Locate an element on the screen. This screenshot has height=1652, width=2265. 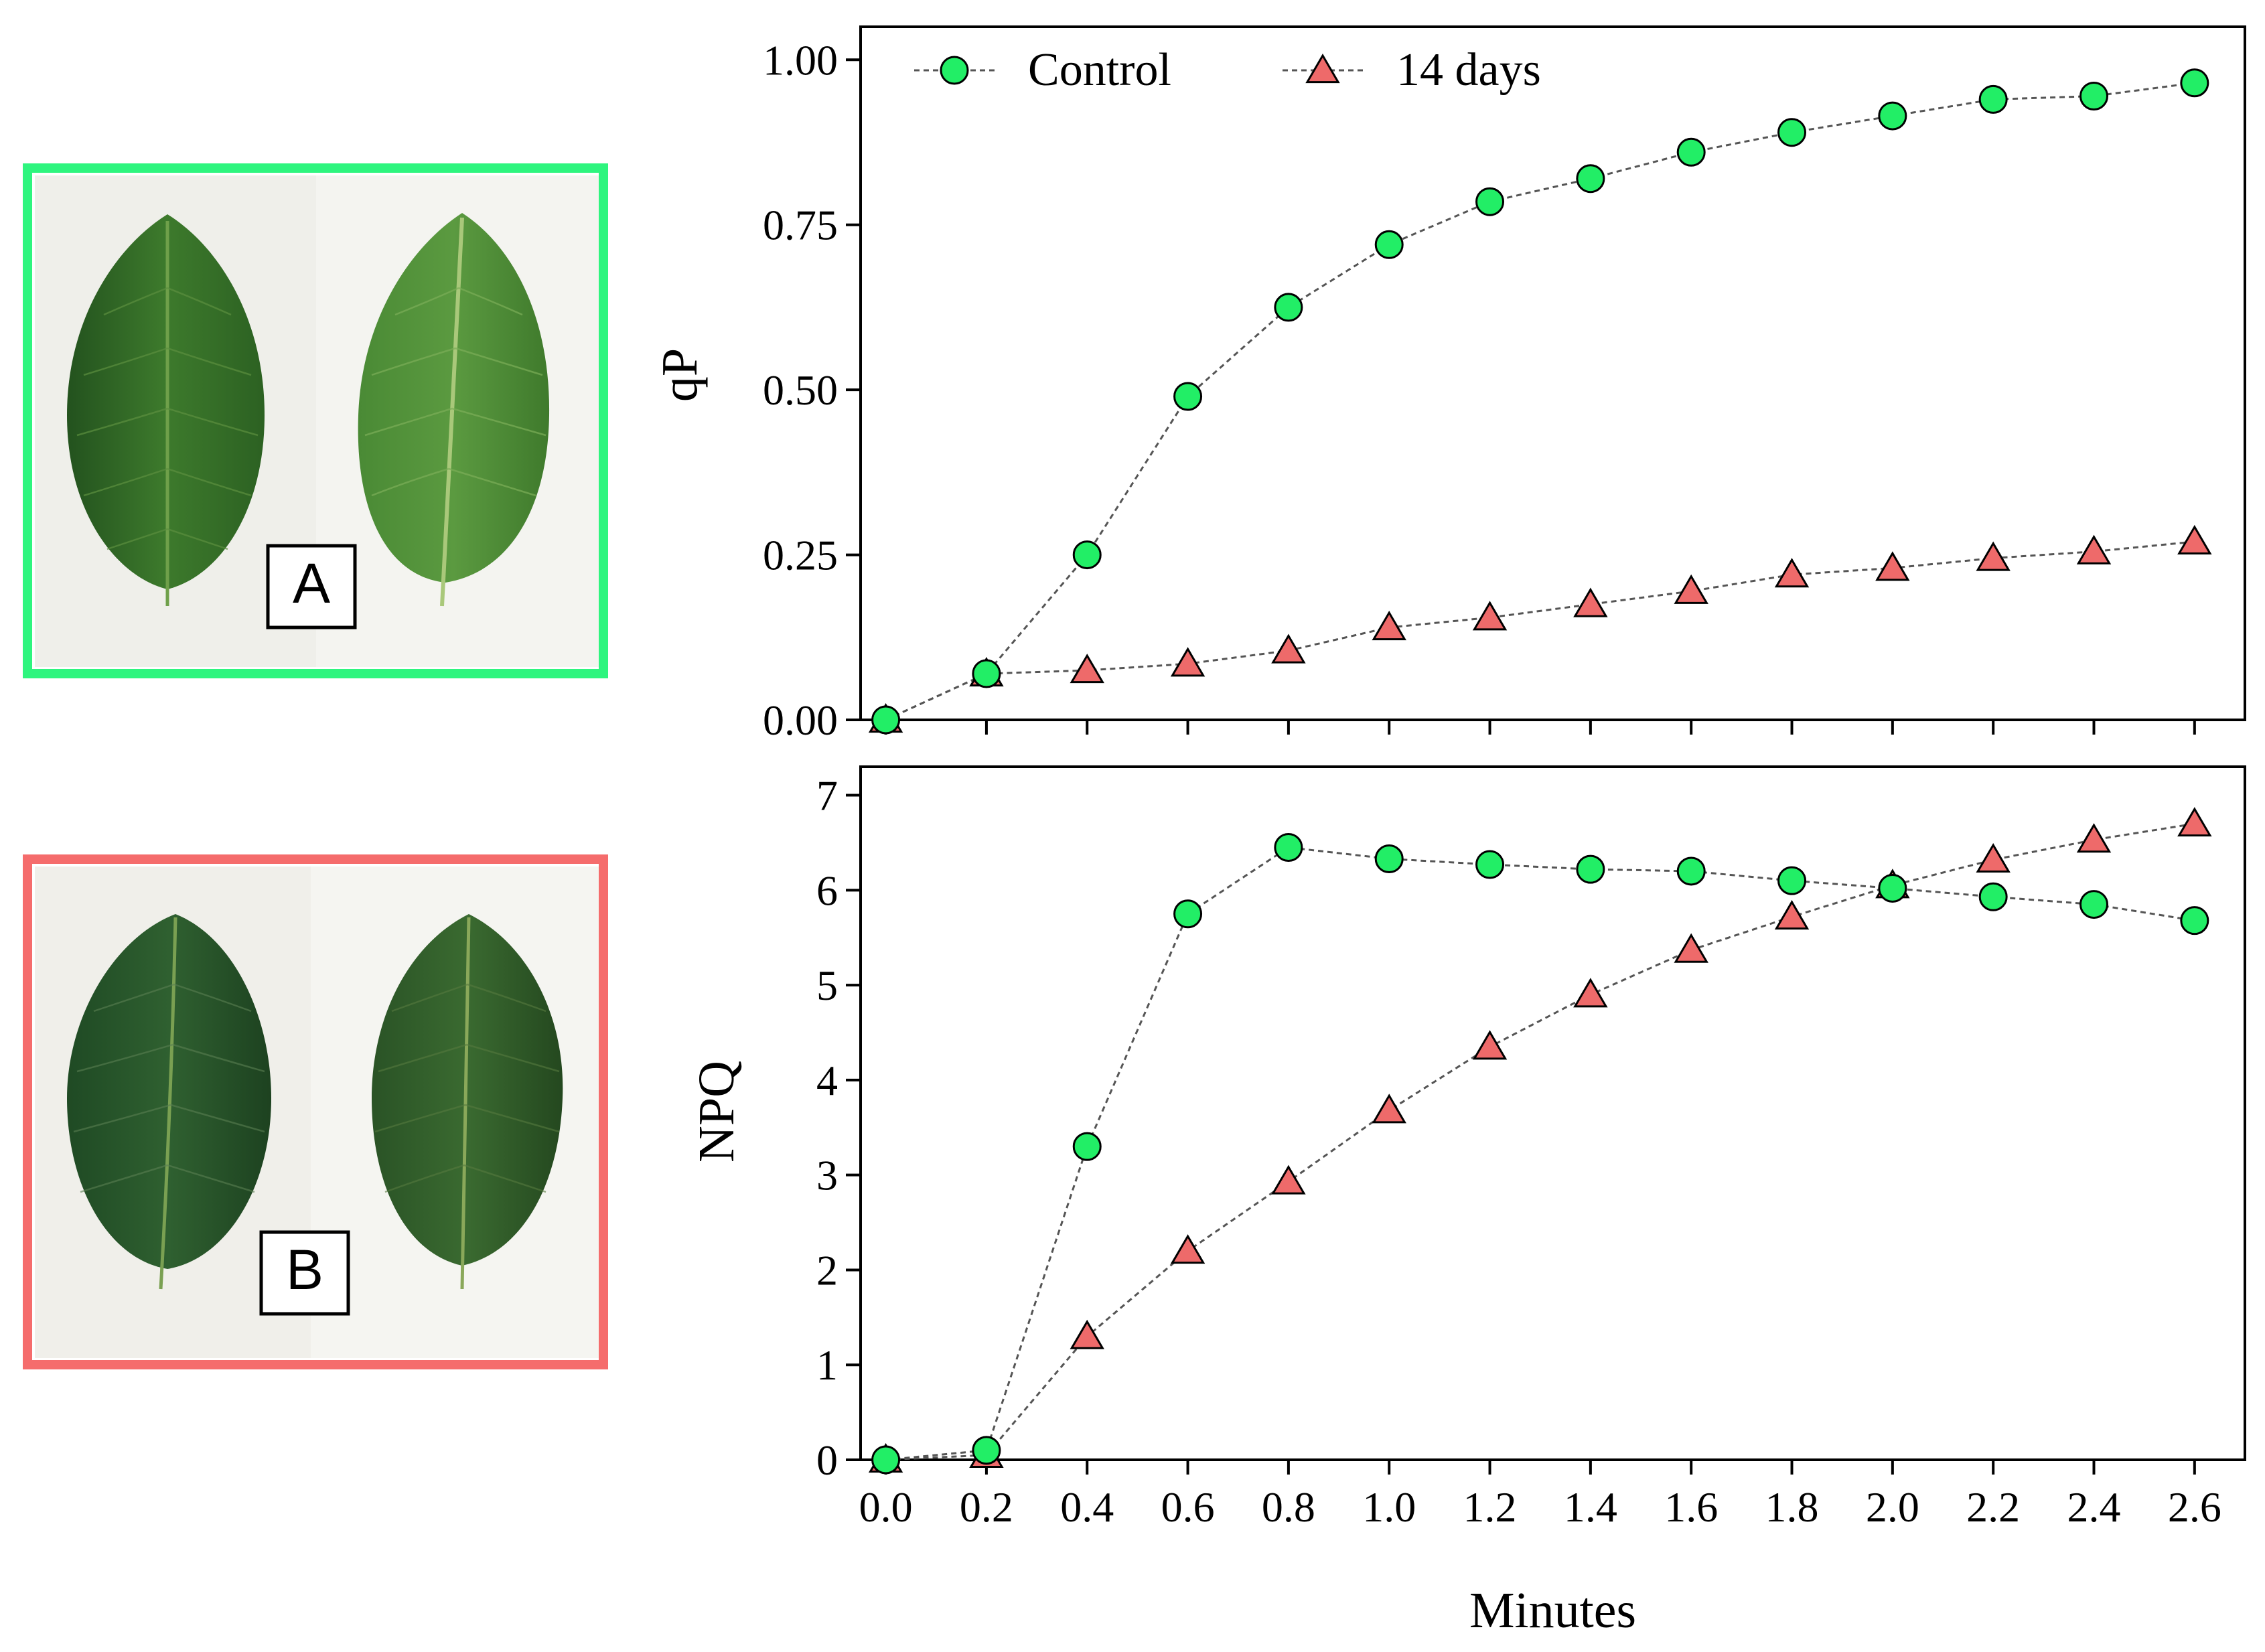
leaf-a-left is located at coordinates (166, 410).